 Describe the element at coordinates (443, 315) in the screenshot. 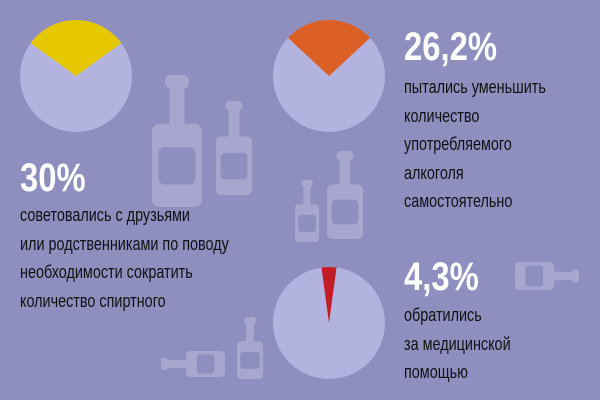

I see `description-line: обратились` at that location.